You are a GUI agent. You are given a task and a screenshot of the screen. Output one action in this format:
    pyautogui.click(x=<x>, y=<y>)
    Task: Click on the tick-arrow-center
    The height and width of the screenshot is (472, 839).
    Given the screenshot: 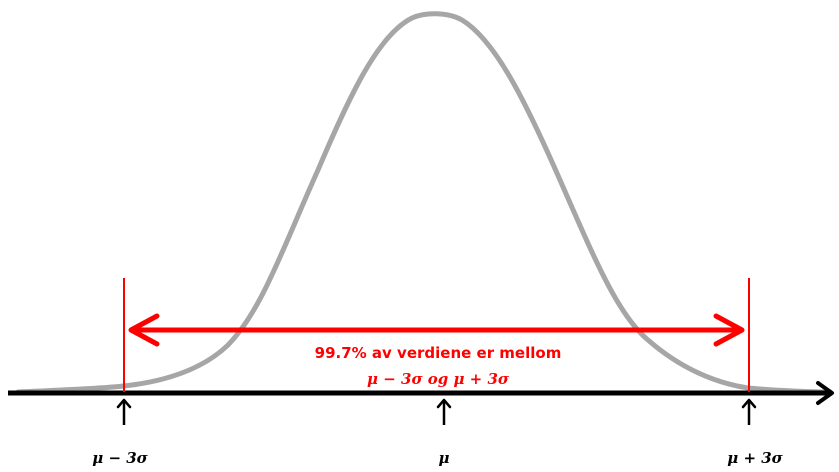 What is the action you would take?
    pyautogui.click(x=444, y=411)
    